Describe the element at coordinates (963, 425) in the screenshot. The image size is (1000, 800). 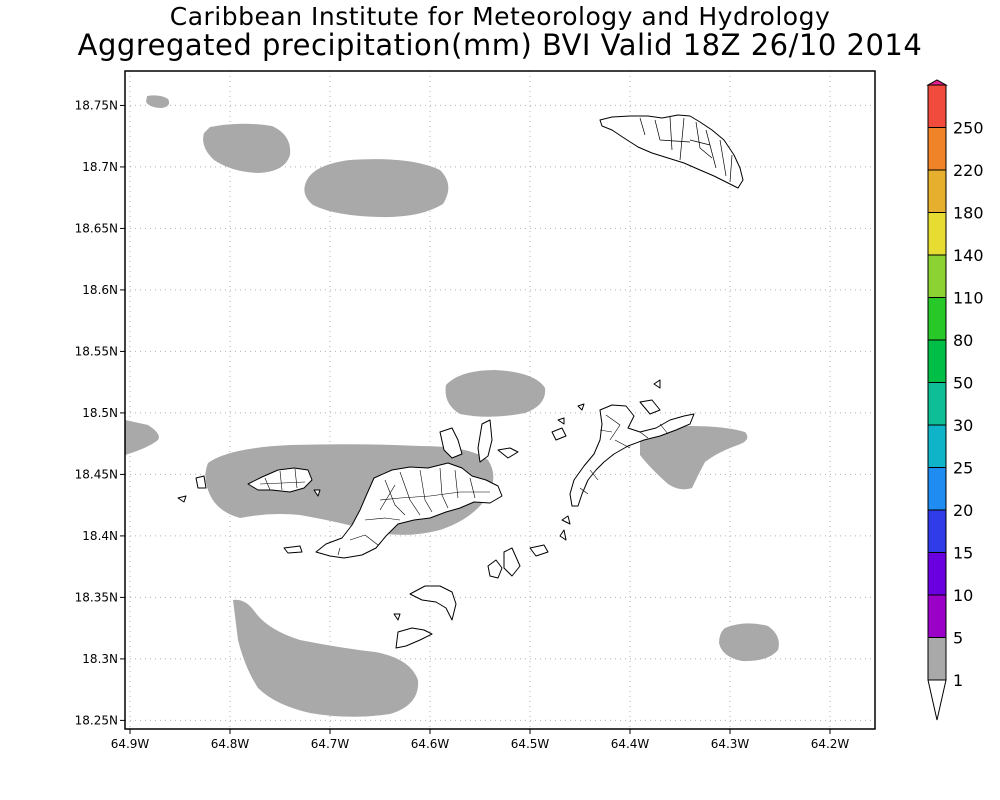
I see `colorbar-label: 30` at that location.